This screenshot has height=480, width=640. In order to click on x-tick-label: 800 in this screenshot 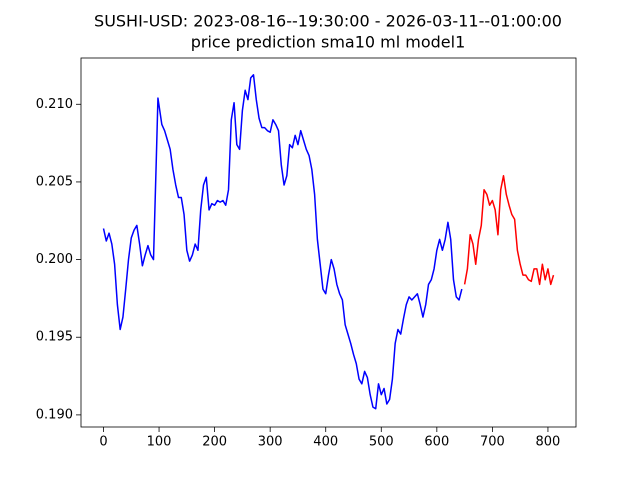, I will do `click(548, 442)`.